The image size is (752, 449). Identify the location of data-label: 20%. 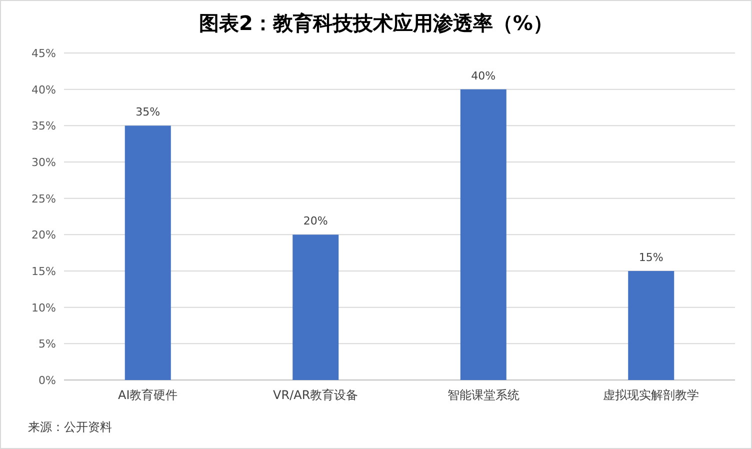
(315, 221).